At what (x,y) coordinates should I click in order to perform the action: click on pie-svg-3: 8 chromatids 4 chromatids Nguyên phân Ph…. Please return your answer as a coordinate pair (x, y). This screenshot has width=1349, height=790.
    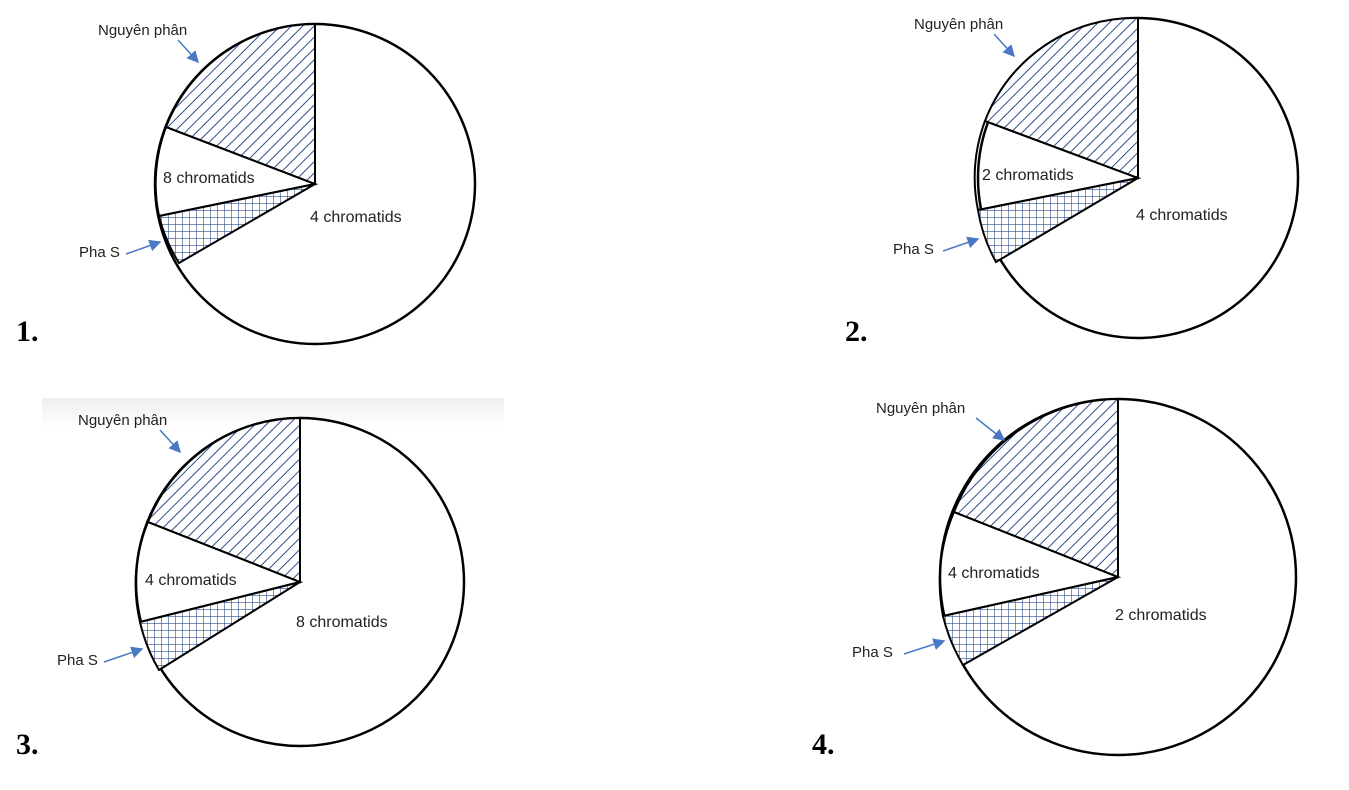
    Looking at the image, I should click on (261, 580).